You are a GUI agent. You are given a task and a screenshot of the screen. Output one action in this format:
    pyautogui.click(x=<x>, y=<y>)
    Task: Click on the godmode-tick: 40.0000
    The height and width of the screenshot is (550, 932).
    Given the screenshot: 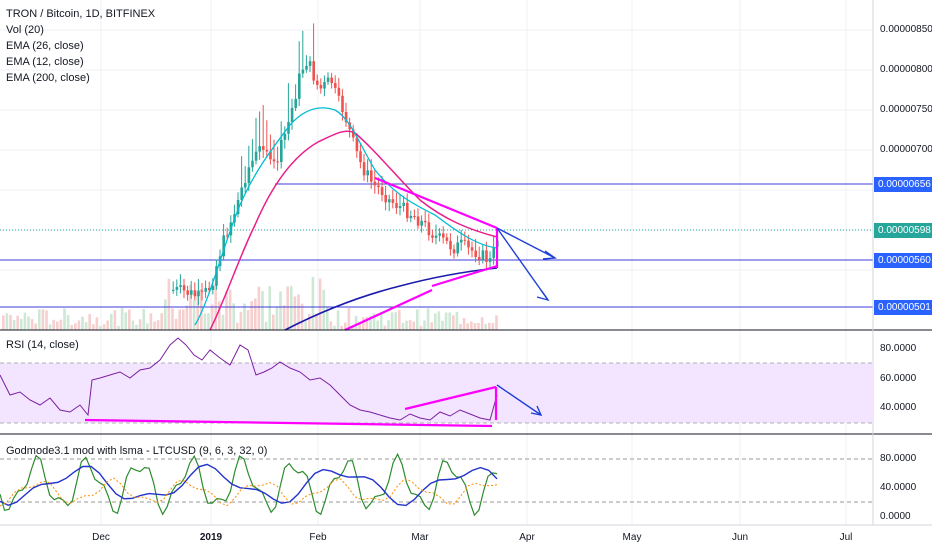 What is the action you would take?
    pyautogui.click(x=898, y=487)
    